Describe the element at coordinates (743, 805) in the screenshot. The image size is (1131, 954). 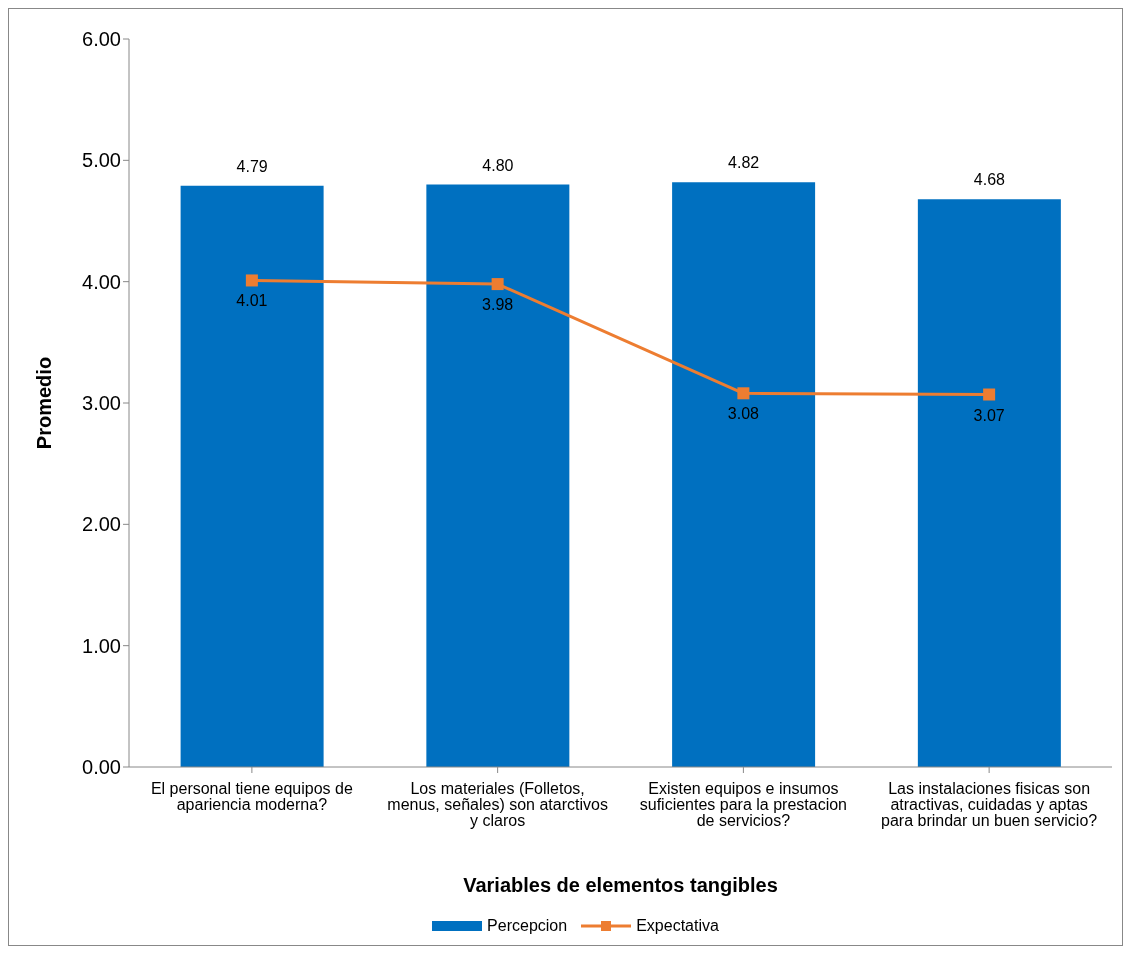
I see `x-tick-label: Existen equipos e insumos suficientes para la prestacion de servicios?` at that location.